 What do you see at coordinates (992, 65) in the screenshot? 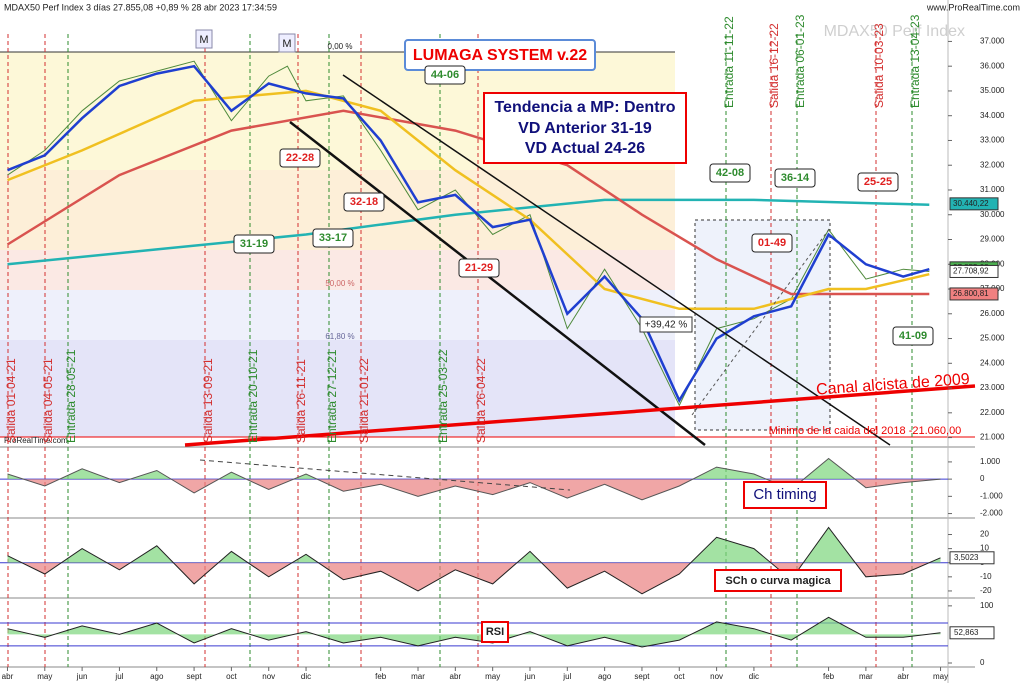
I see `y-tick-label: 36.000` at bounding box center [992, 65].